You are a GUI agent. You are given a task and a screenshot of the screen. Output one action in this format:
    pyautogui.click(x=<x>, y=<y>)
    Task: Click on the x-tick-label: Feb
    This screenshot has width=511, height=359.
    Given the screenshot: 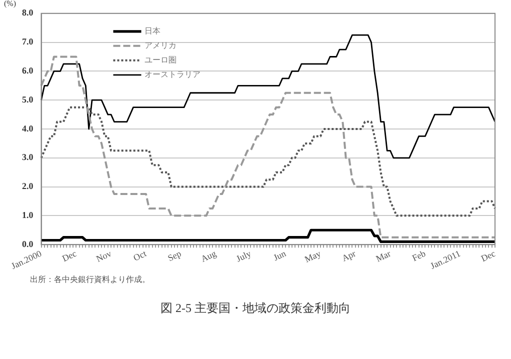 What is the action you would take?
    pyautogui.click(x=419, y=256)
    